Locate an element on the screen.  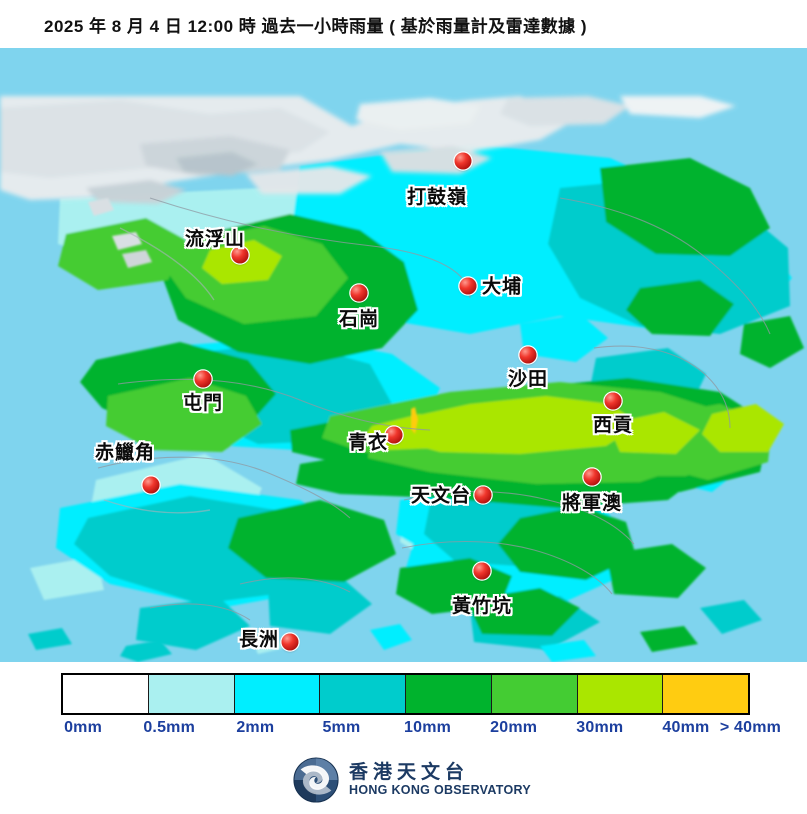
station-pin-打鼓嶺 is located at coordinates (463, 161).